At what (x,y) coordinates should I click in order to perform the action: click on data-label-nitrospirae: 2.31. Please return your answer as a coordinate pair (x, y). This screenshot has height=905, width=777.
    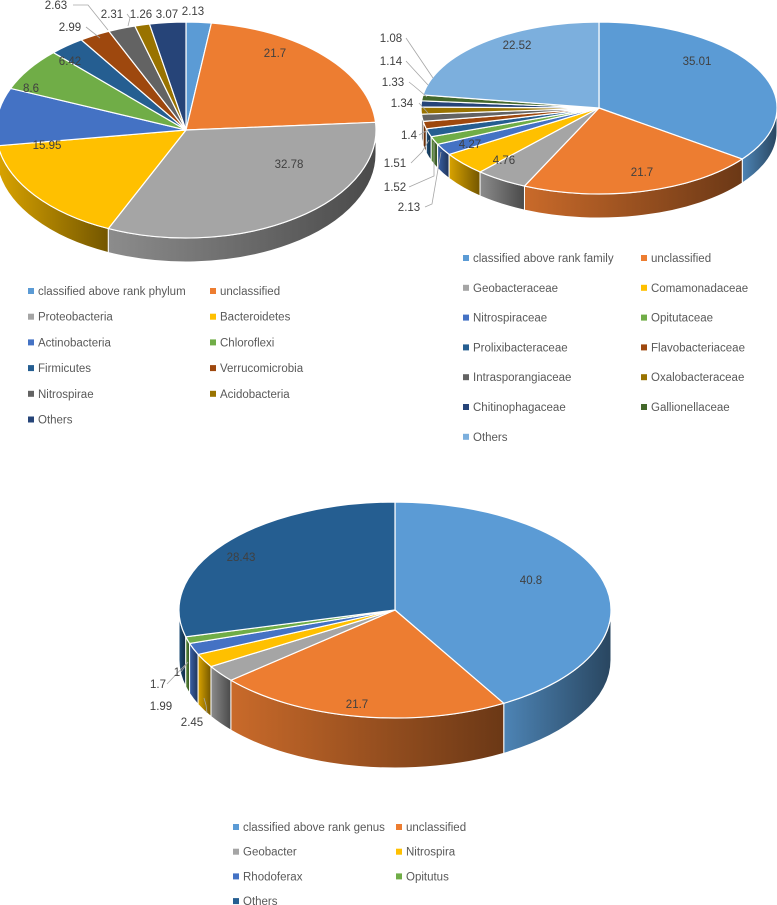
    Looking at the image, I should click on (112, 15).